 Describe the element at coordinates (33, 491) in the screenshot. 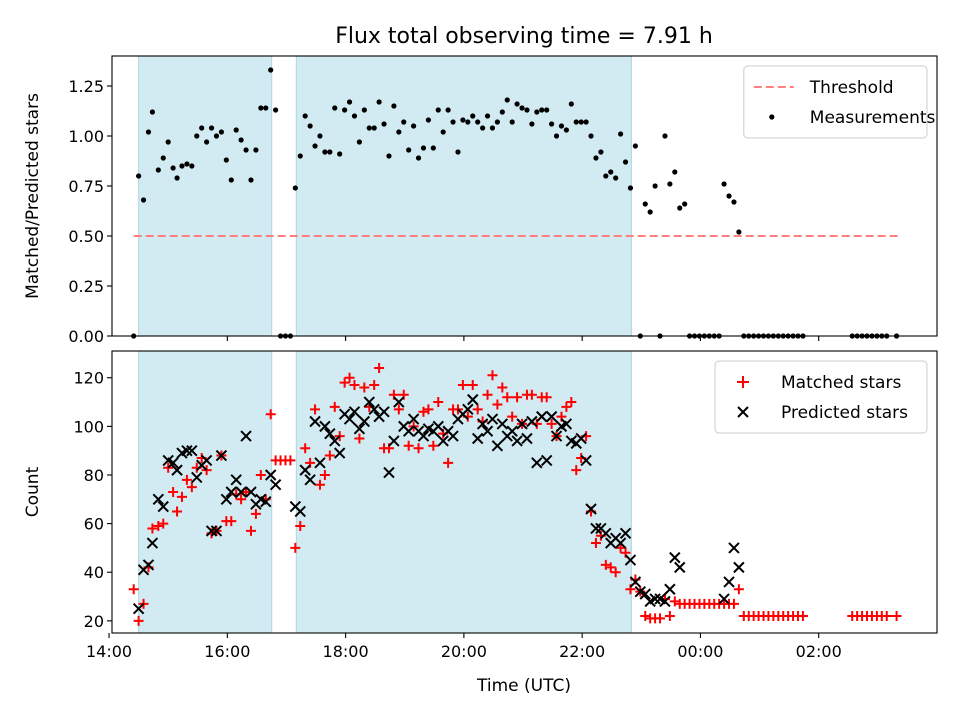

I see `bottom-axis-ylabel: Count` at that location.